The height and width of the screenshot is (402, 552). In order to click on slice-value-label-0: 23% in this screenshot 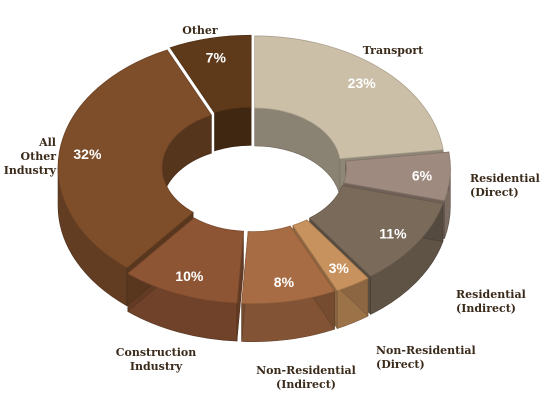, I will do `click(362, 83)`.